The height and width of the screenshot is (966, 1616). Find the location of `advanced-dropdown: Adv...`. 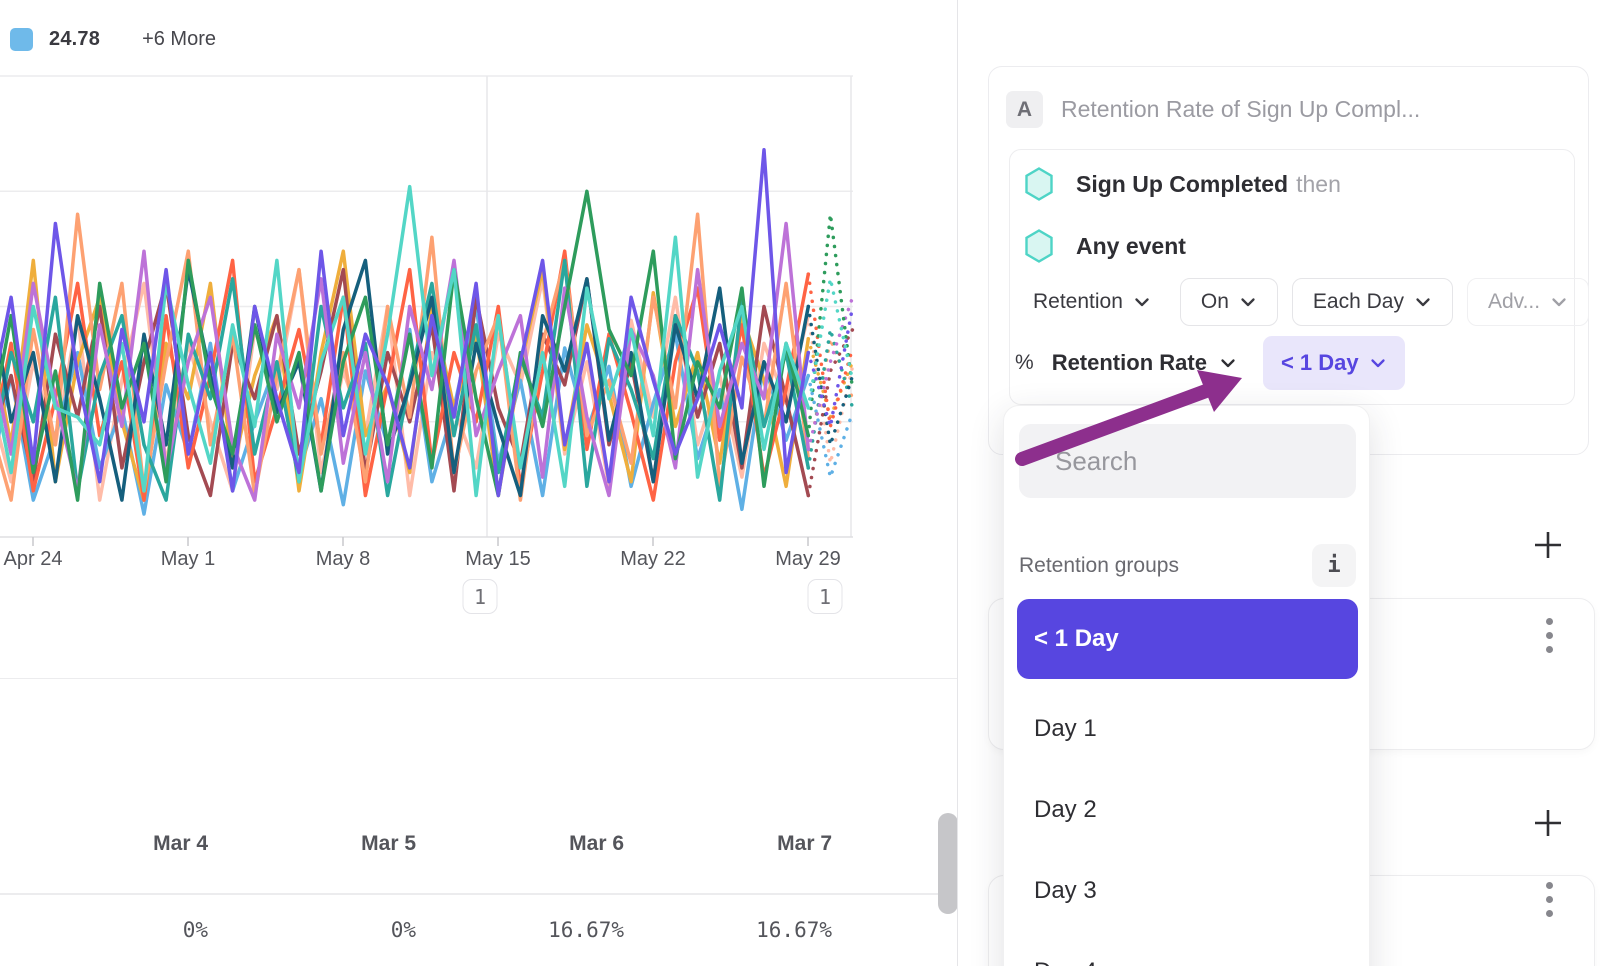

advanced-dropdown: Adv... is located at coordinates (1528, 302).